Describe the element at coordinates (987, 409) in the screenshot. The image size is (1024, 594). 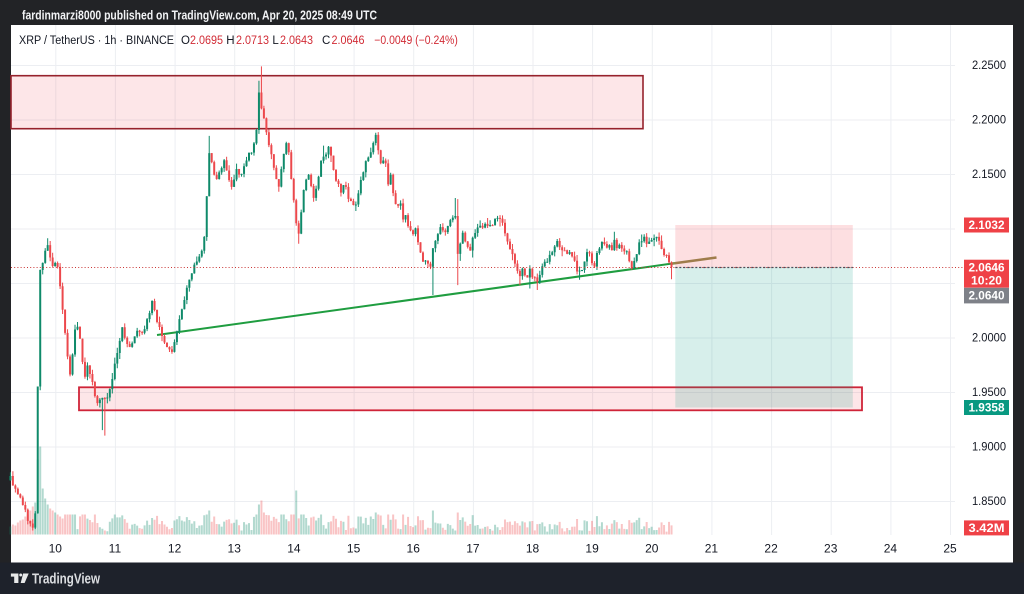
I see `svg-text: 1.9358` at that location.